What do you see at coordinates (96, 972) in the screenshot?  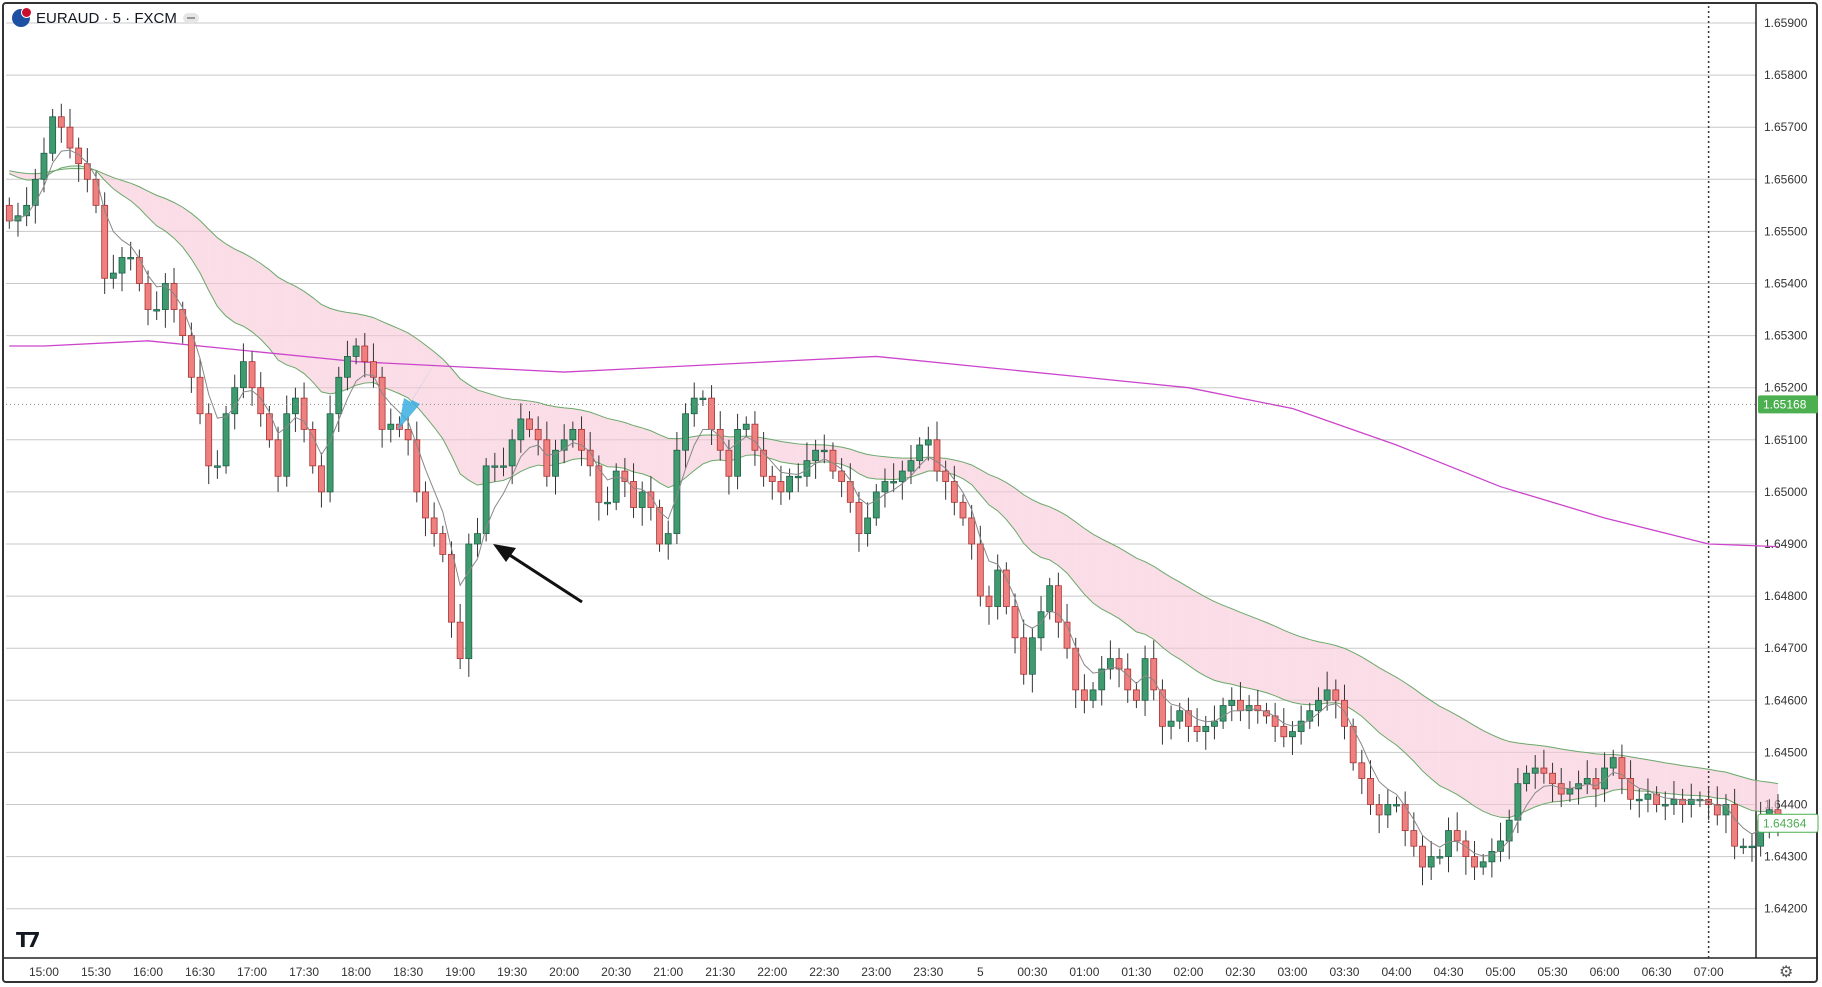 I see `time-label: 15:30` at bounding box center [96, 972].